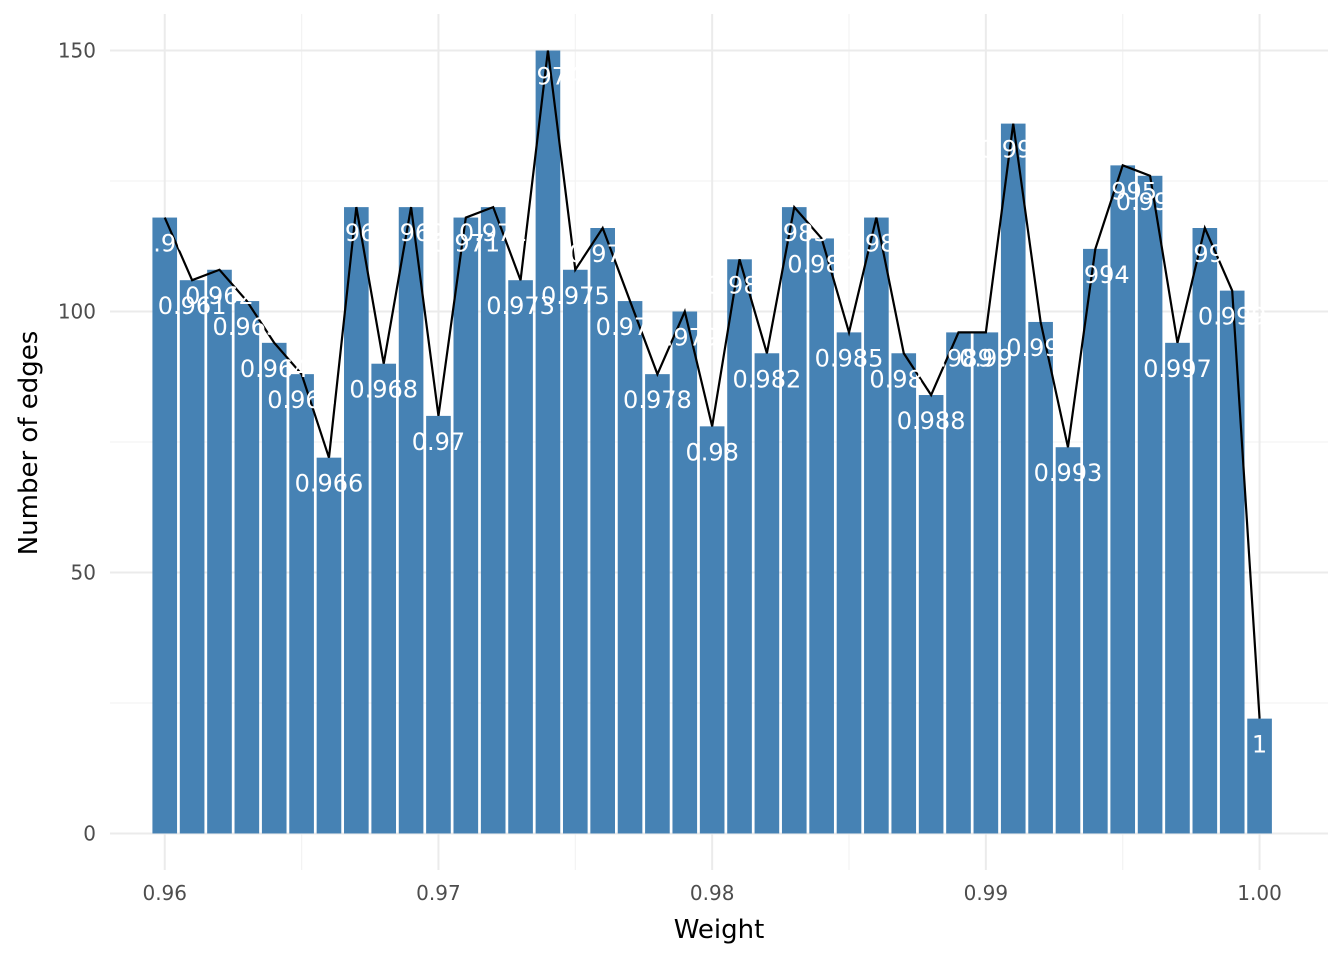 The width and height of the screenshot is (1344, 960). Describe the element at coordinates (192, 306) in the screenshot. I see `bar-data-label: 0.961` at that location.